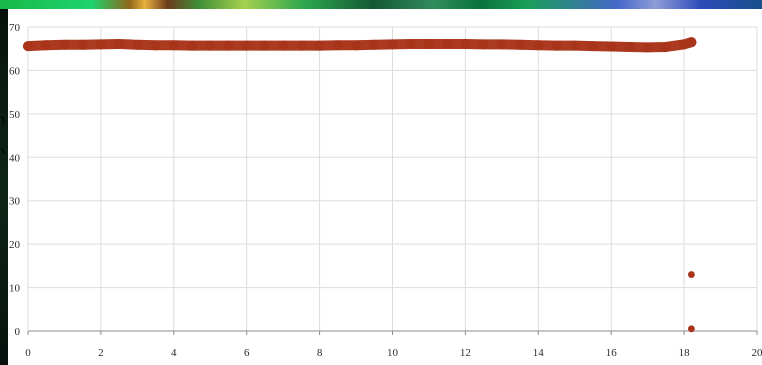 The image size is (762, 365). What do you see at coordinates (685, 353) in the screenshot?
I see `x-tick-label-18: 18` at bounding box center [685, 353].